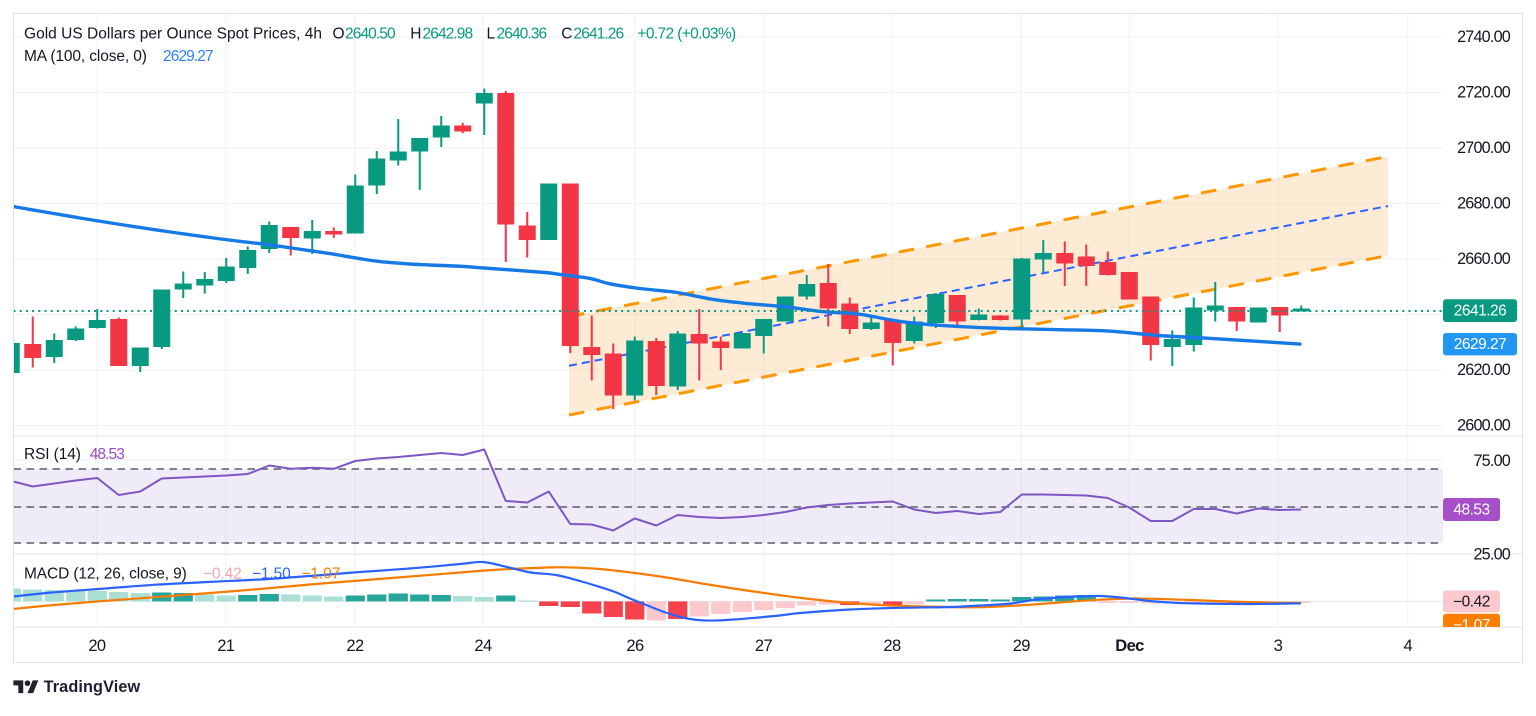  Describe the element at coordinates (105, 573) in the screenshot. I see `svg-text: MACD (12, 26, close, 9)` at that location.